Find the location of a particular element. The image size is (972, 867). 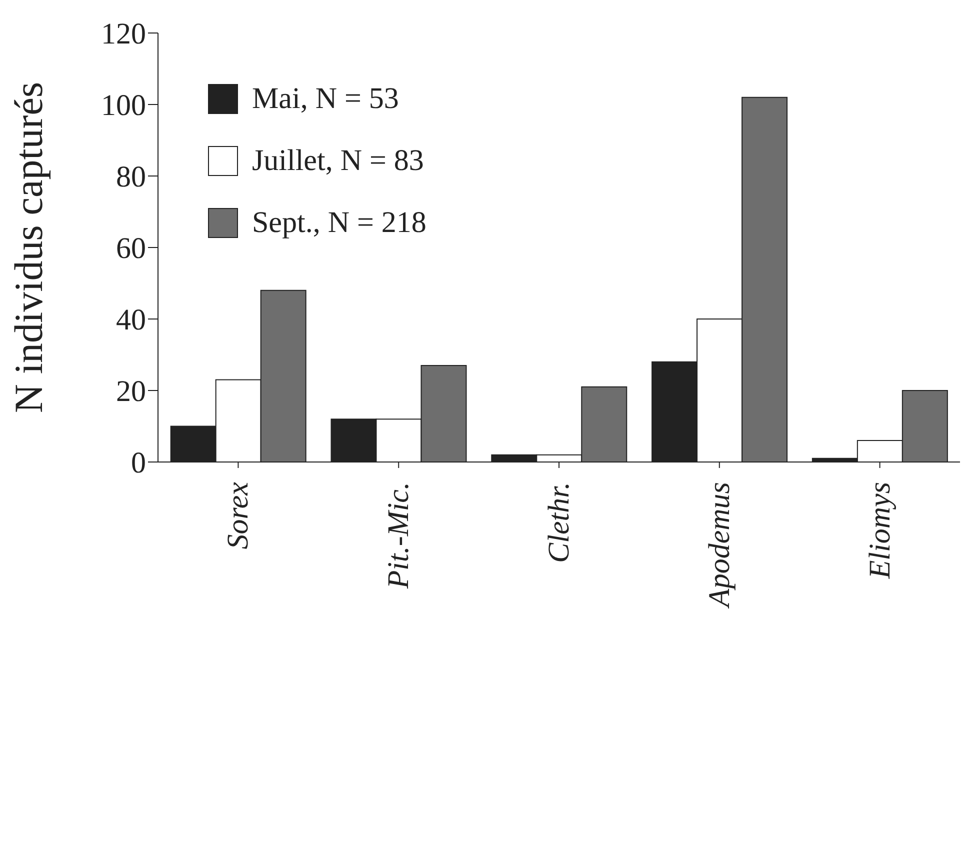

y-tick-label: 0 is located at coordinates (138, 463).